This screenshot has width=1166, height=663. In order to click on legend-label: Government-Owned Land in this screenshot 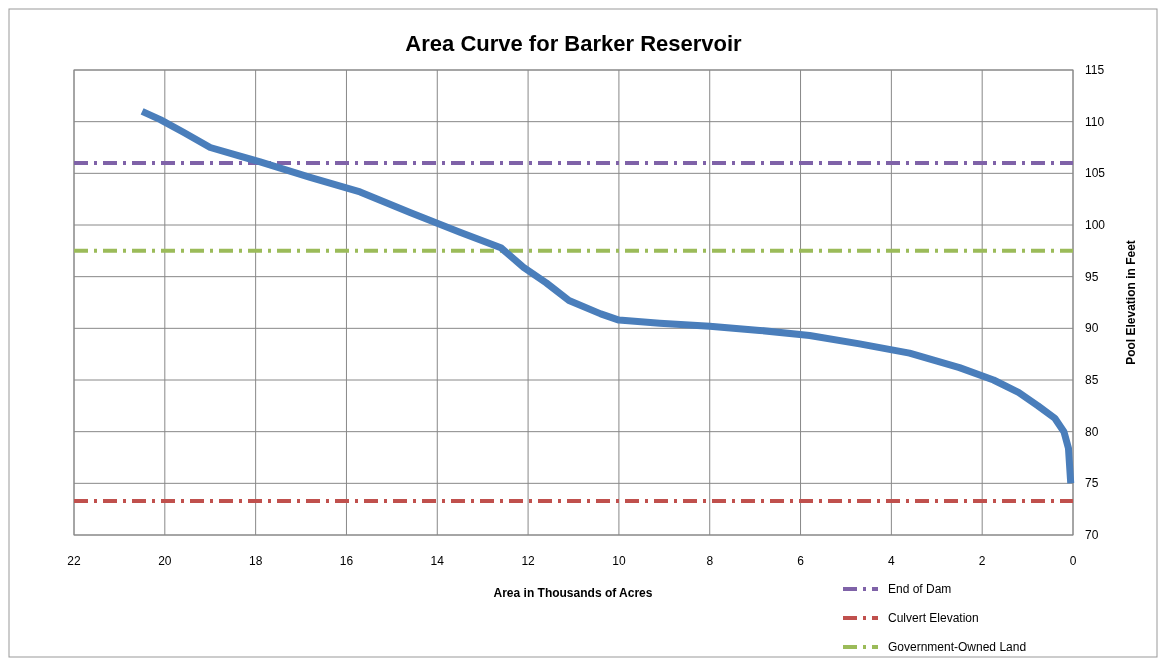, I will do `click(957, 647)`.